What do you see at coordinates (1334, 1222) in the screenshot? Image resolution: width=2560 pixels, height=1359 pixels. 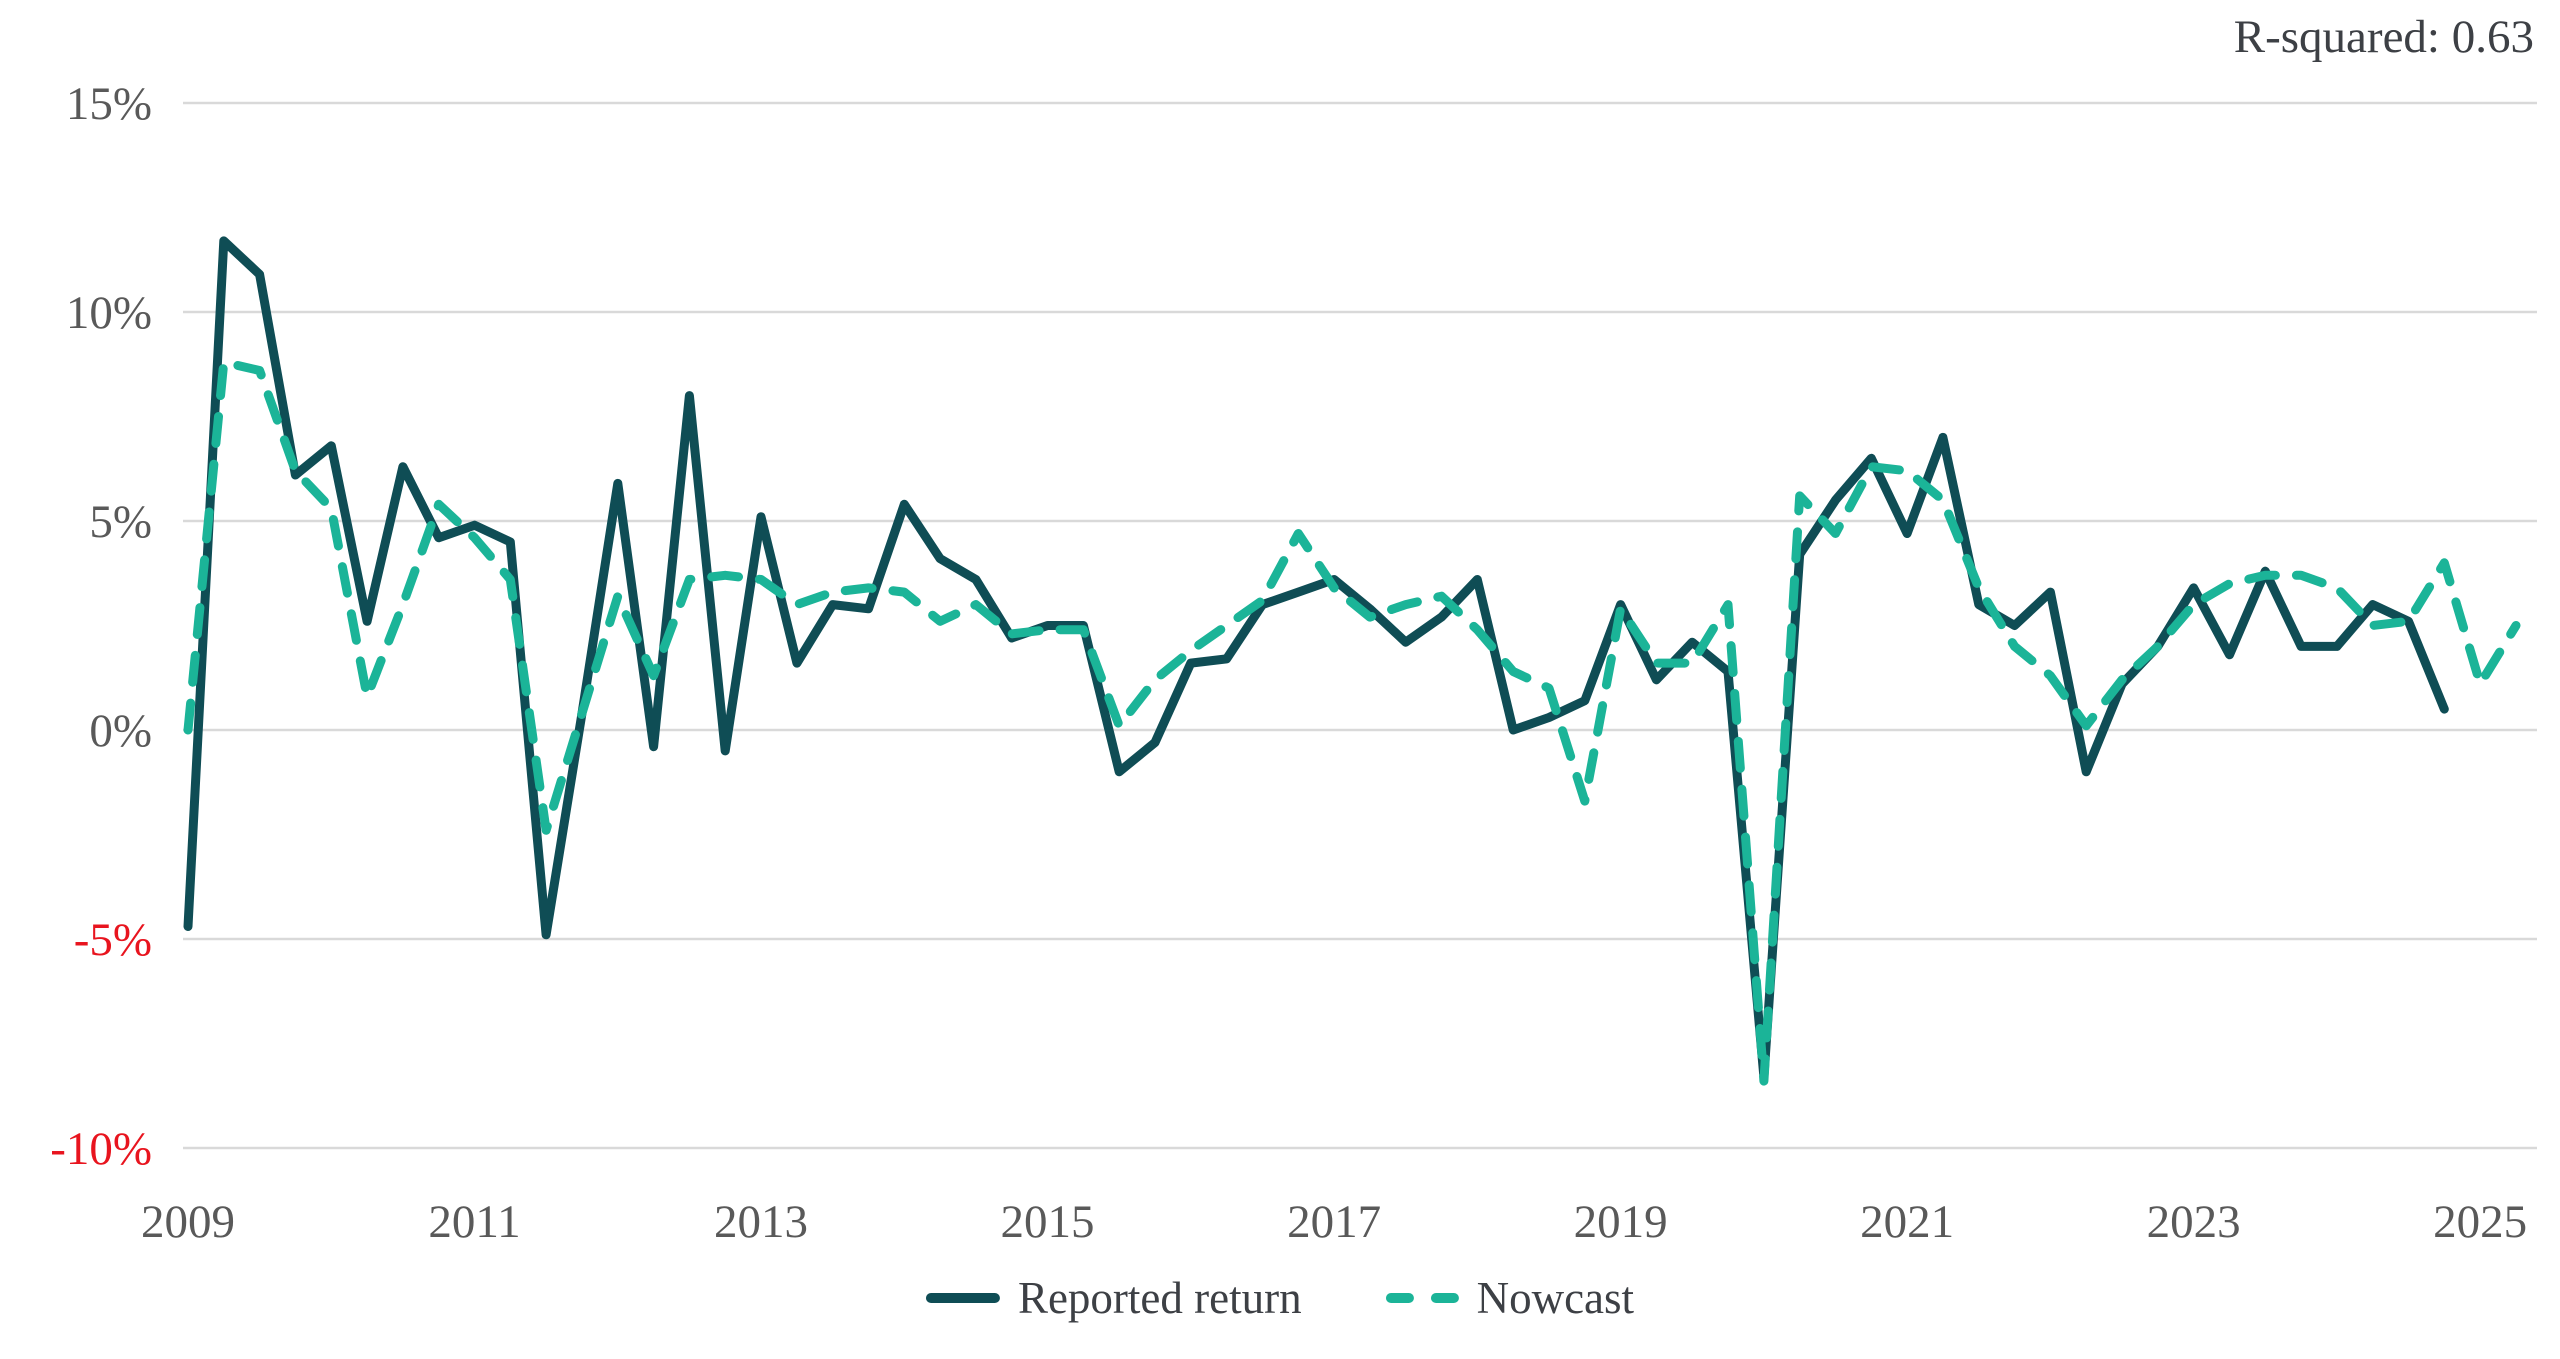 I see `x-axis-tick-label: 2017` at bounding box center [1334, 1222].